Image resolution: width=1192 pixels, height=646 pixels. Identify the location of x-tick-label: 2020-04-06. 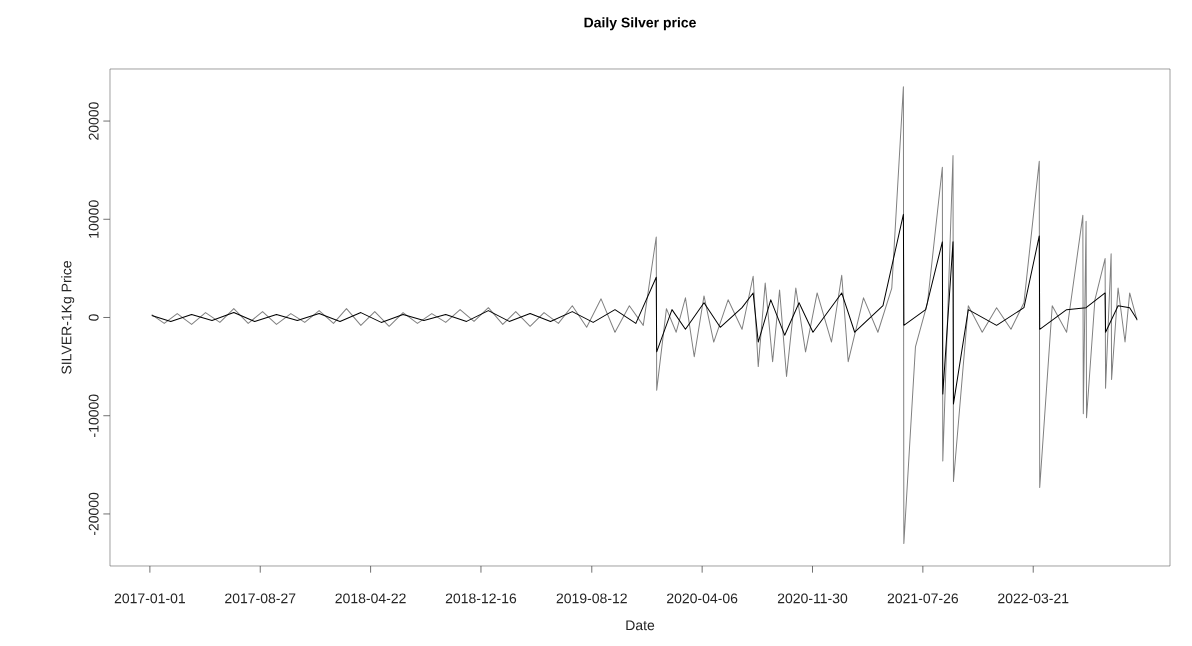
(702, 598).